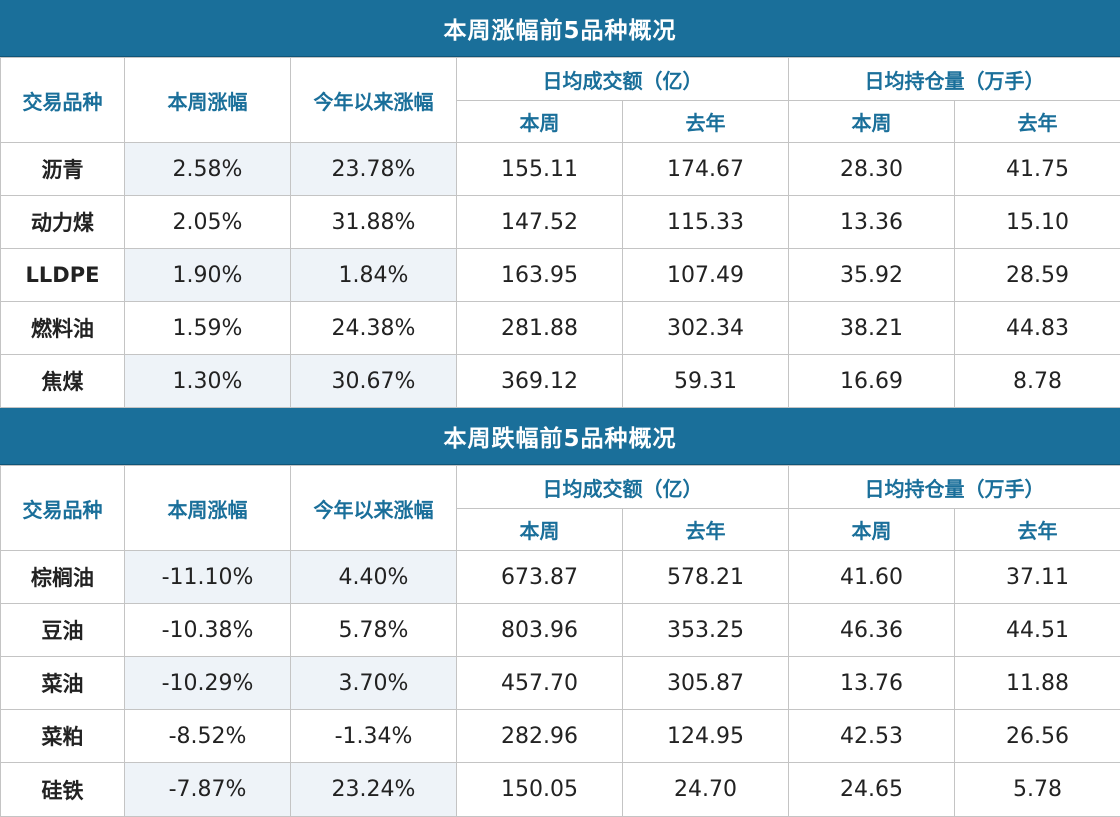 This screenshot has width=1120, height=817. I want to click on product-name: 动力煤, so click(63, 222).